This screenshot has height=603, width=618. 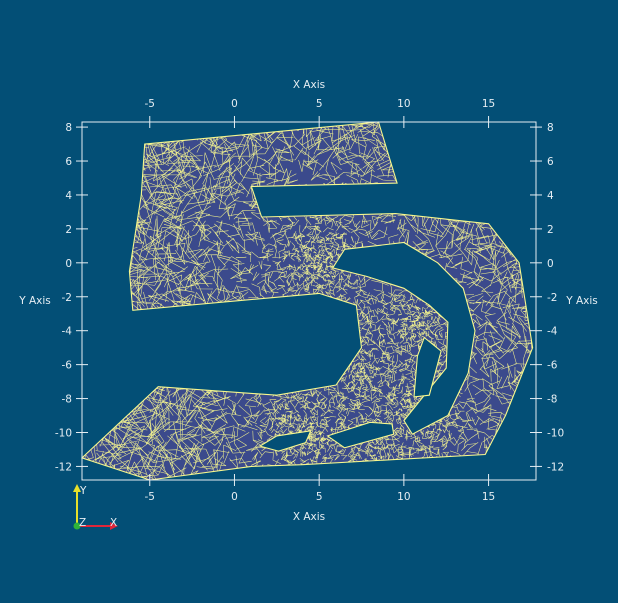 I want to click on y-tick-label-left: -8, so click(x=67, y=400).